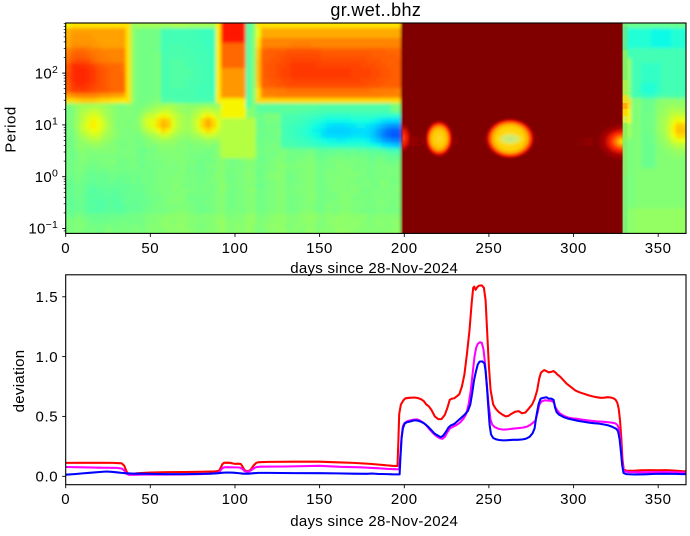 The image size is (690, 536). Describe the element at coordinates (47, 417) in the screenshot. I see `svg-text: 0.5` at that location.